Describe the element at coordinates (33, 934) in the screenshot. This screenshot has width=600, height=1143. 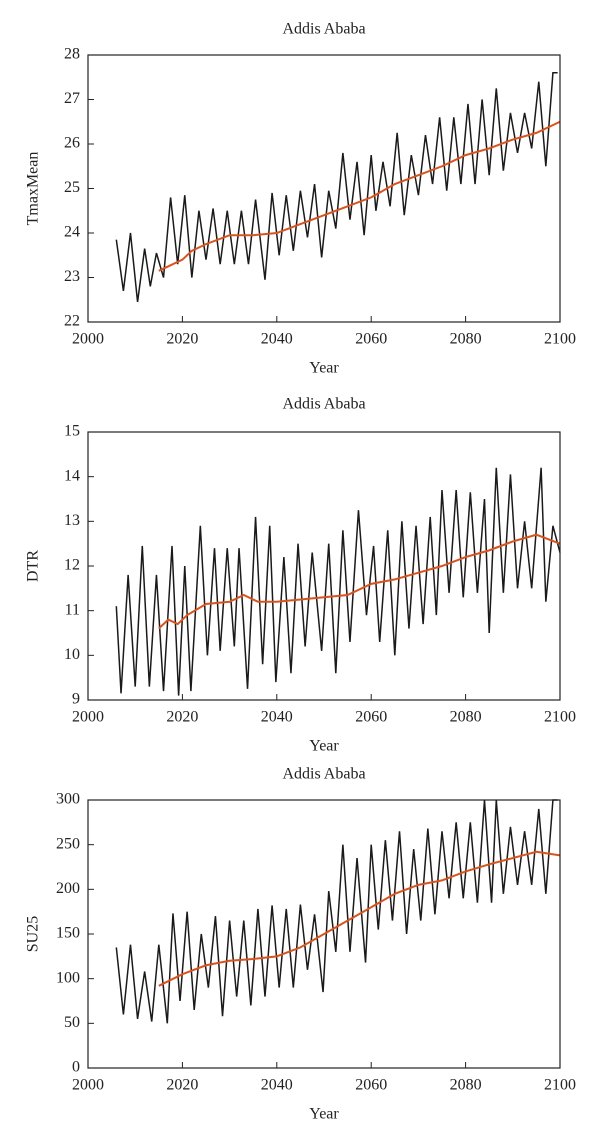
I see `y-axis-label: SU25` at that location.